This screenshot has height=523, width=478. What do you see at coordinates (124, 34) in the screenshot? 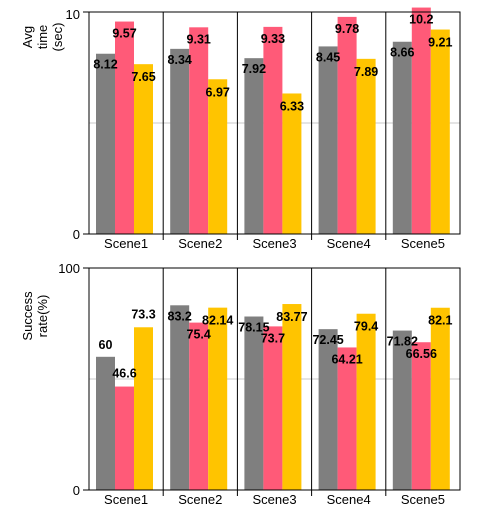
I see `data-label: 9.57` at bounding box center [124, 34].